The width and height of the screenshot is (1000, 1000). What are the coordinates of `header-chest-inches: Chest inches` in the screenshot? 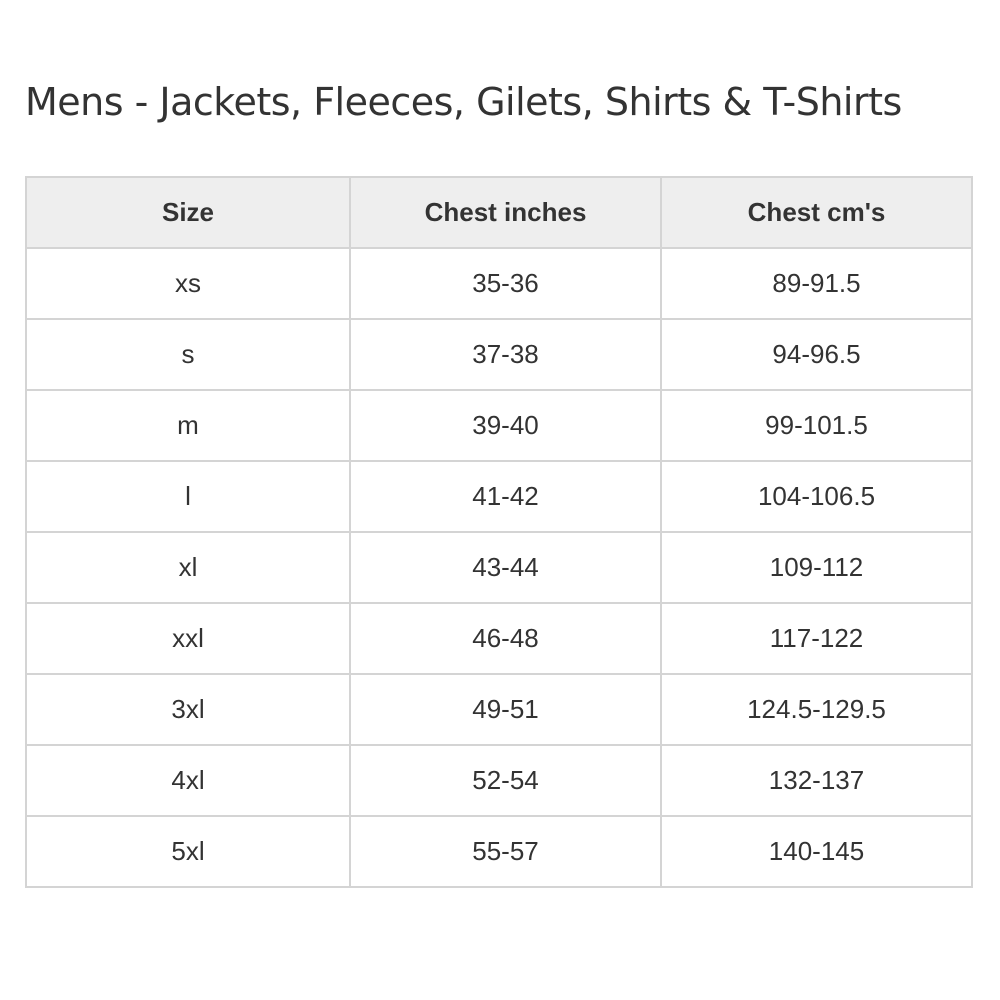 It's located at (505, 212).